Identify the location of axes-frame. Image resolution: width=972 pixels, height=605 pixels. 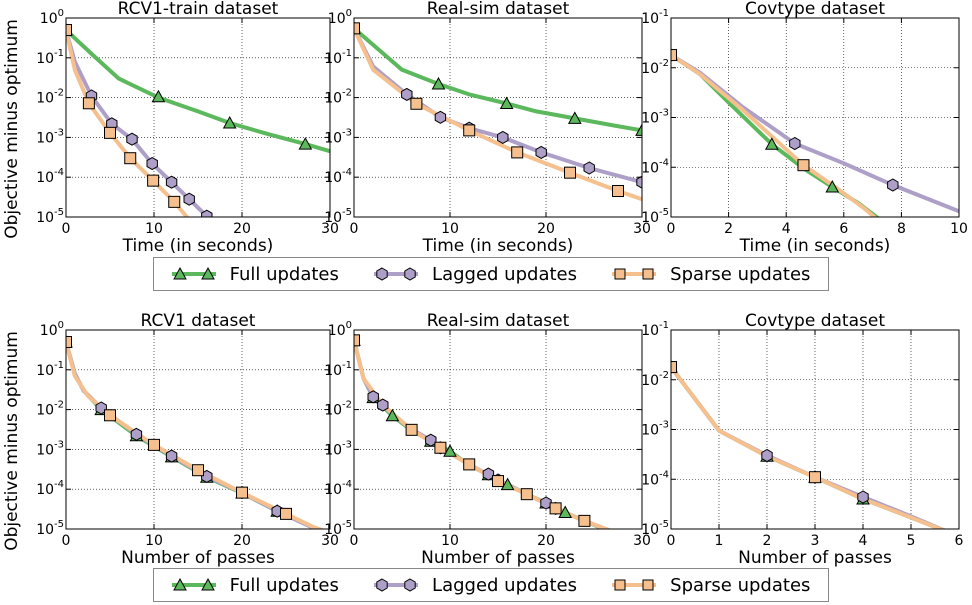
(498, 117).